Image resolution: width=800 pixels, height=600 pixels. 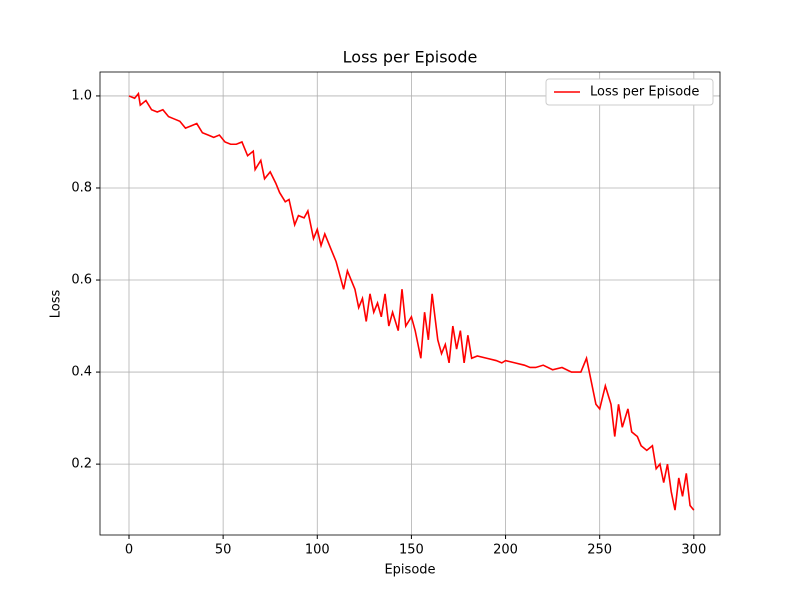 I want to click on y-tick-label: 0.4, so click(x=81, y=372).